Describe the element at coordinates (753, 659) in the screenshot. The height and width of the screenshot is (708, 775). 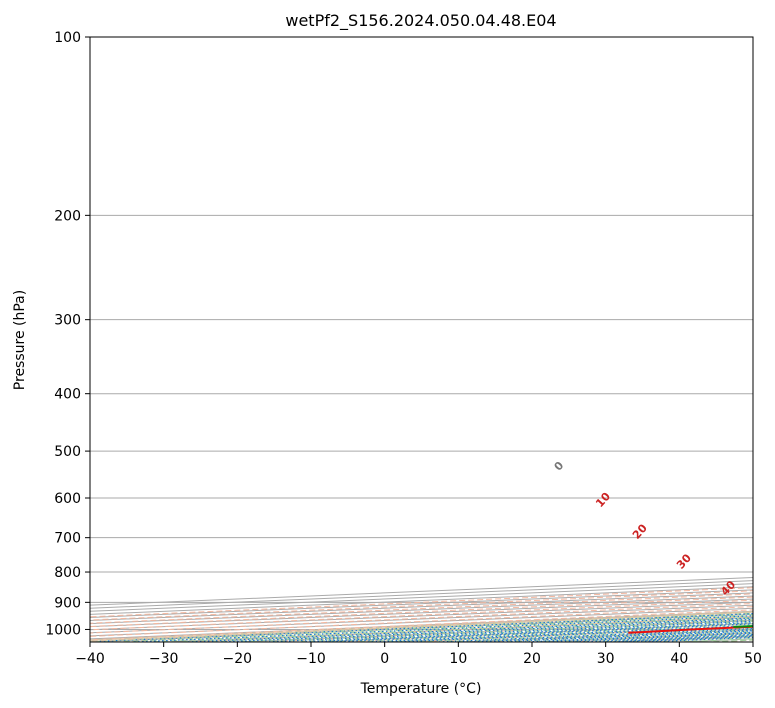
I see `x-tick-label: 50` at that location.